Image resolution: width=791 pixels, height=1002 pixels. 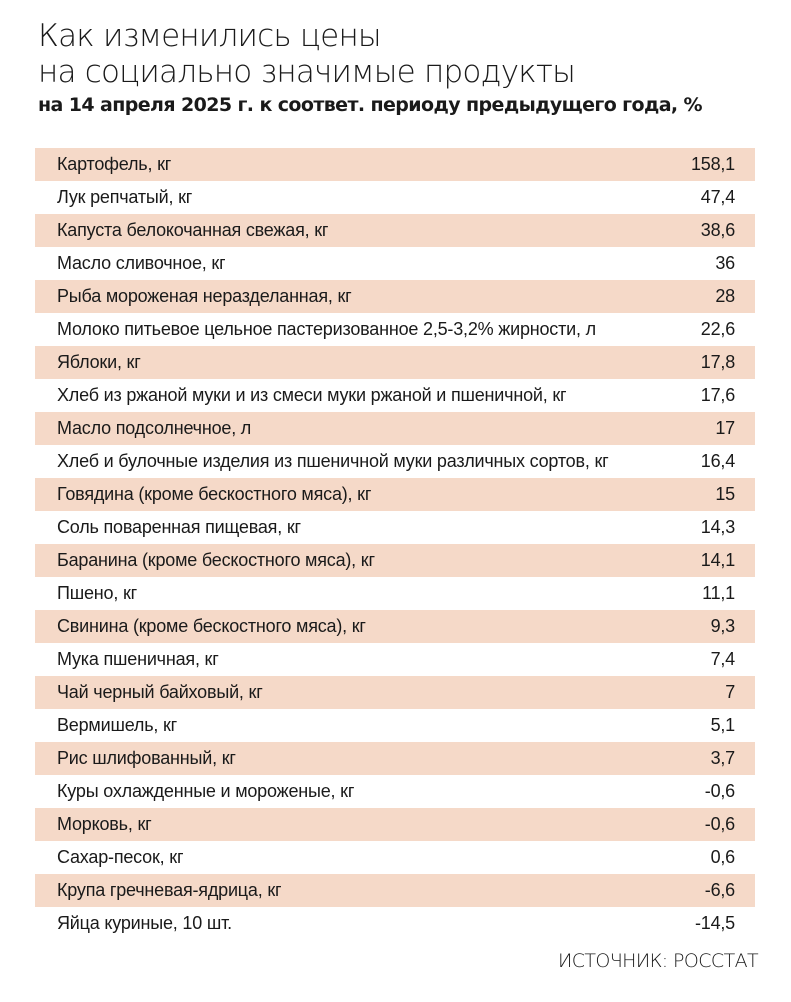 I want to click on row-label: Вермишель, кг, so click(x=117, y=725).